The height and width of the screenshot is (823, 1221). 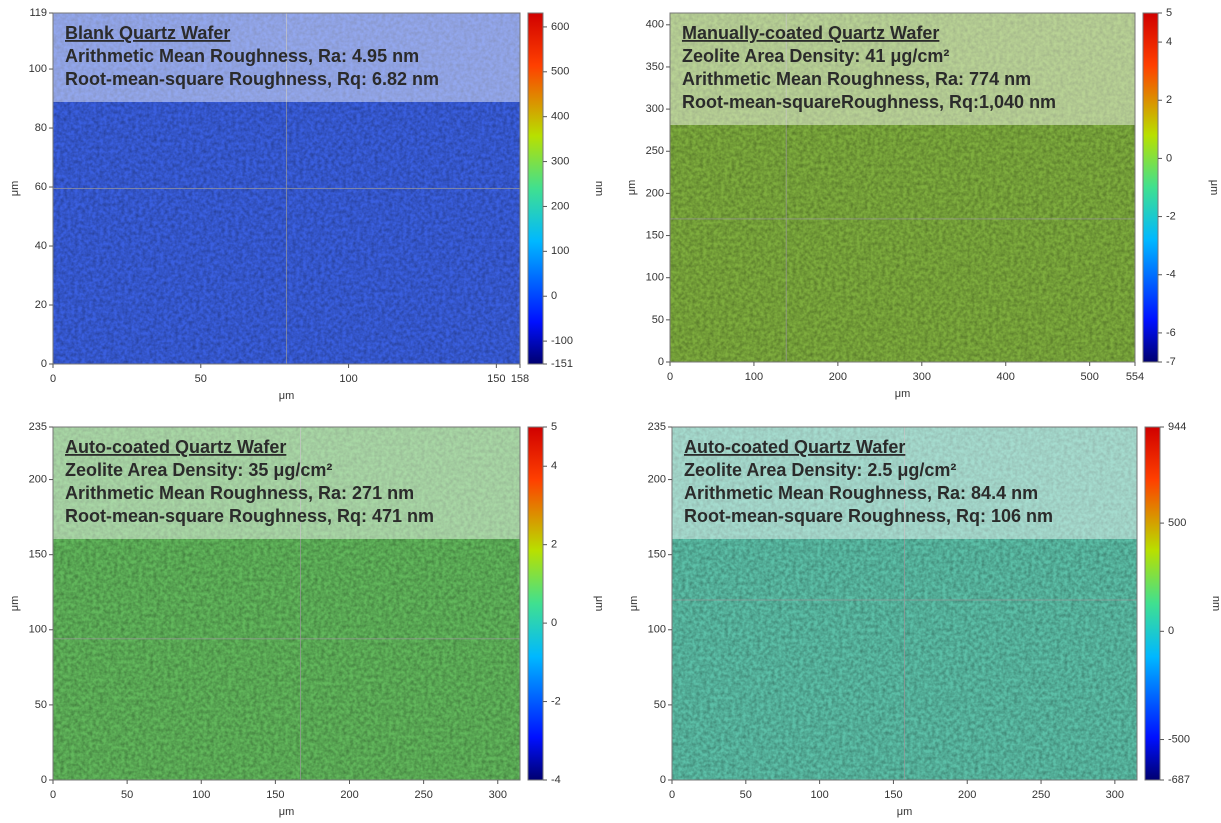 What do you see at coordinates (1177, 427) in the screenshot?
I see `colorbar-tick-label: 944` at bounding box center [1177, 427].